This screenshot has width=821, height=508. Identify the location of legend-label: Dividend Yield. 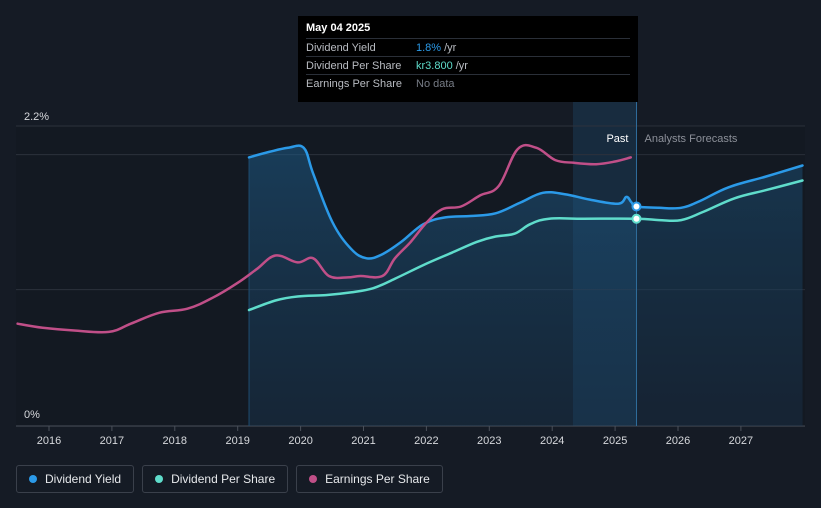
(83, 479).